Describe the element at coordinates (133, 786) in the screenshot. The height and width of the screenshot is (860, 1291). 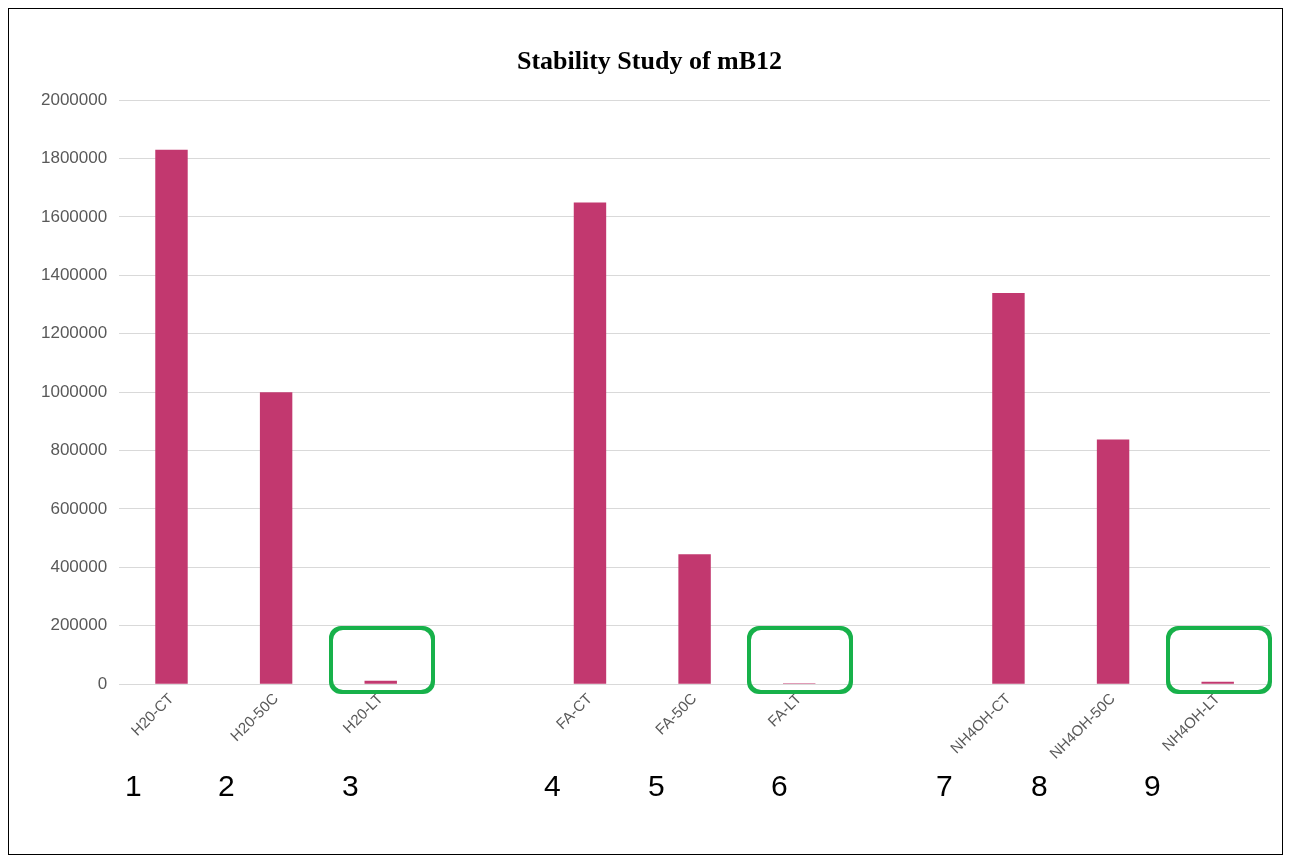
I see `text: 1` at that location.